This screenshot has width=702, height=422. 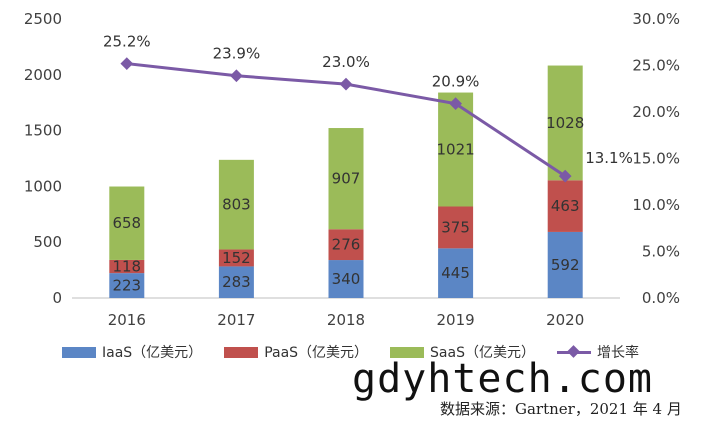 I want to click on legend-item-saas: SaaS（亿美元）, so click(x=462, y=352).